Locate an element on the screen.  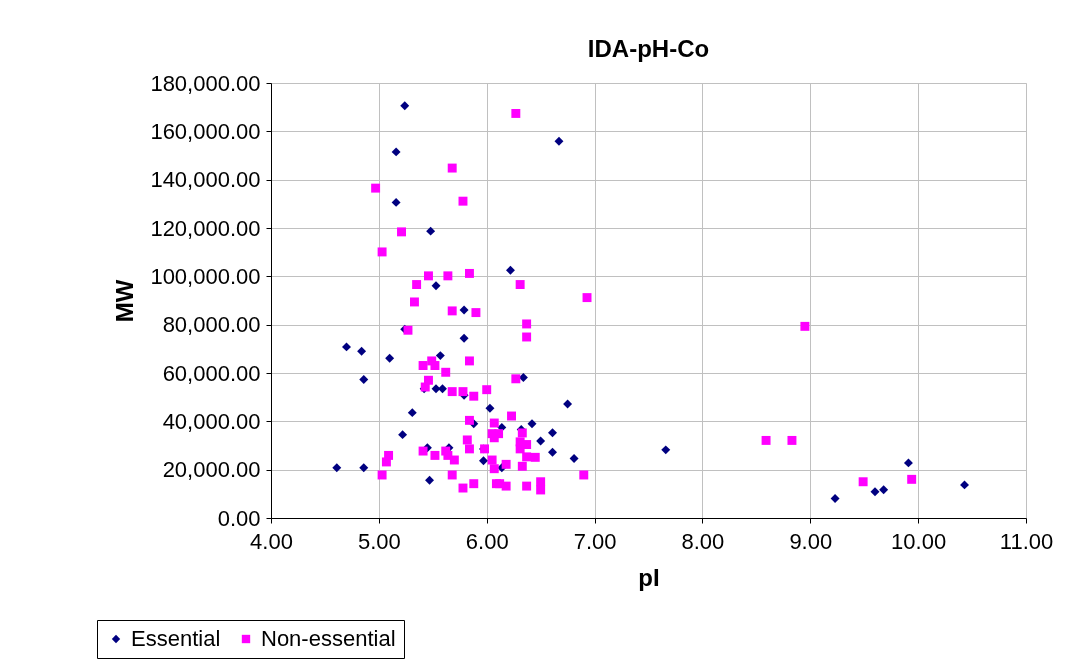
y-axis-title: MW is located at coordinates (125, 301).